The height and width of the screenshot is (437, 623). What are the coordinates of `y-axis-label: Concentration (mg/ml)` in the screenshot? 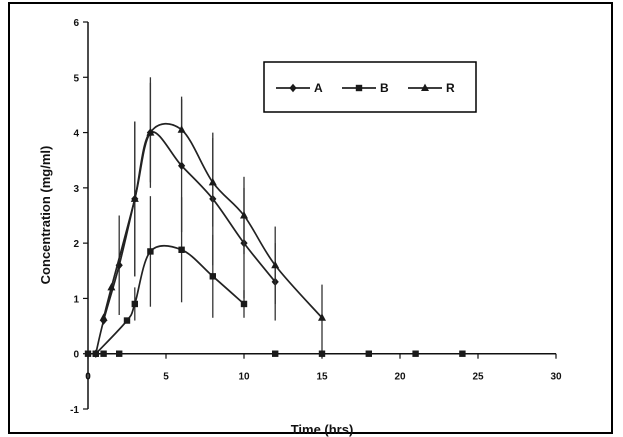 It's located at (45, 215).